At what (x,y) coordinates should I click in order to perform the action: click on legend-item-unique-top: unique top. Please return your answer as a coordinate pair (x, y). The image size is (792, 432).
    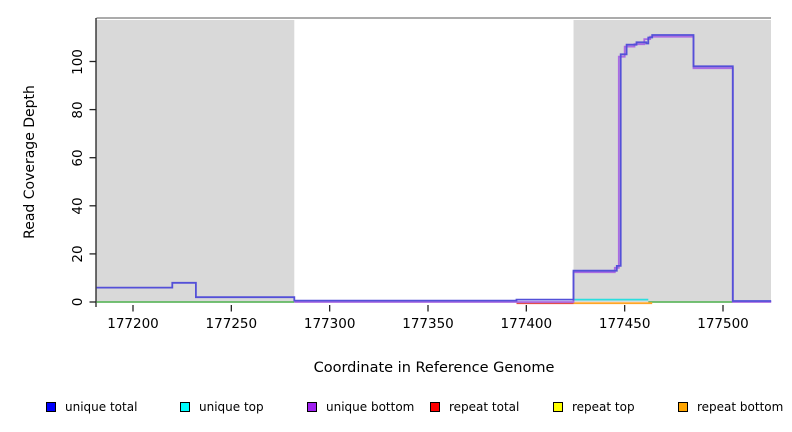
    Looking at the image, I should click on (222, 407).